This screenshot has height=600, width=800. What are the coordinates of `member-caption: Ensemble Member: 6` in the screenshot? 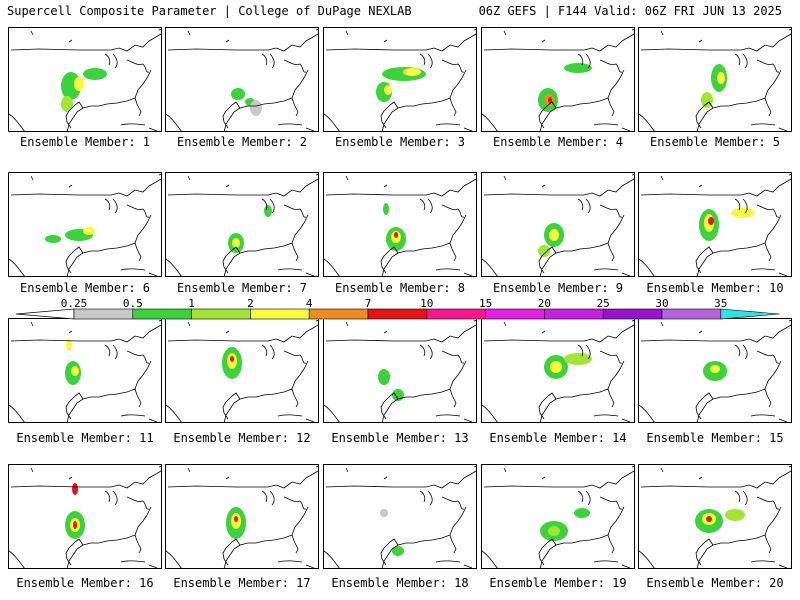 It's located at (85, 288).